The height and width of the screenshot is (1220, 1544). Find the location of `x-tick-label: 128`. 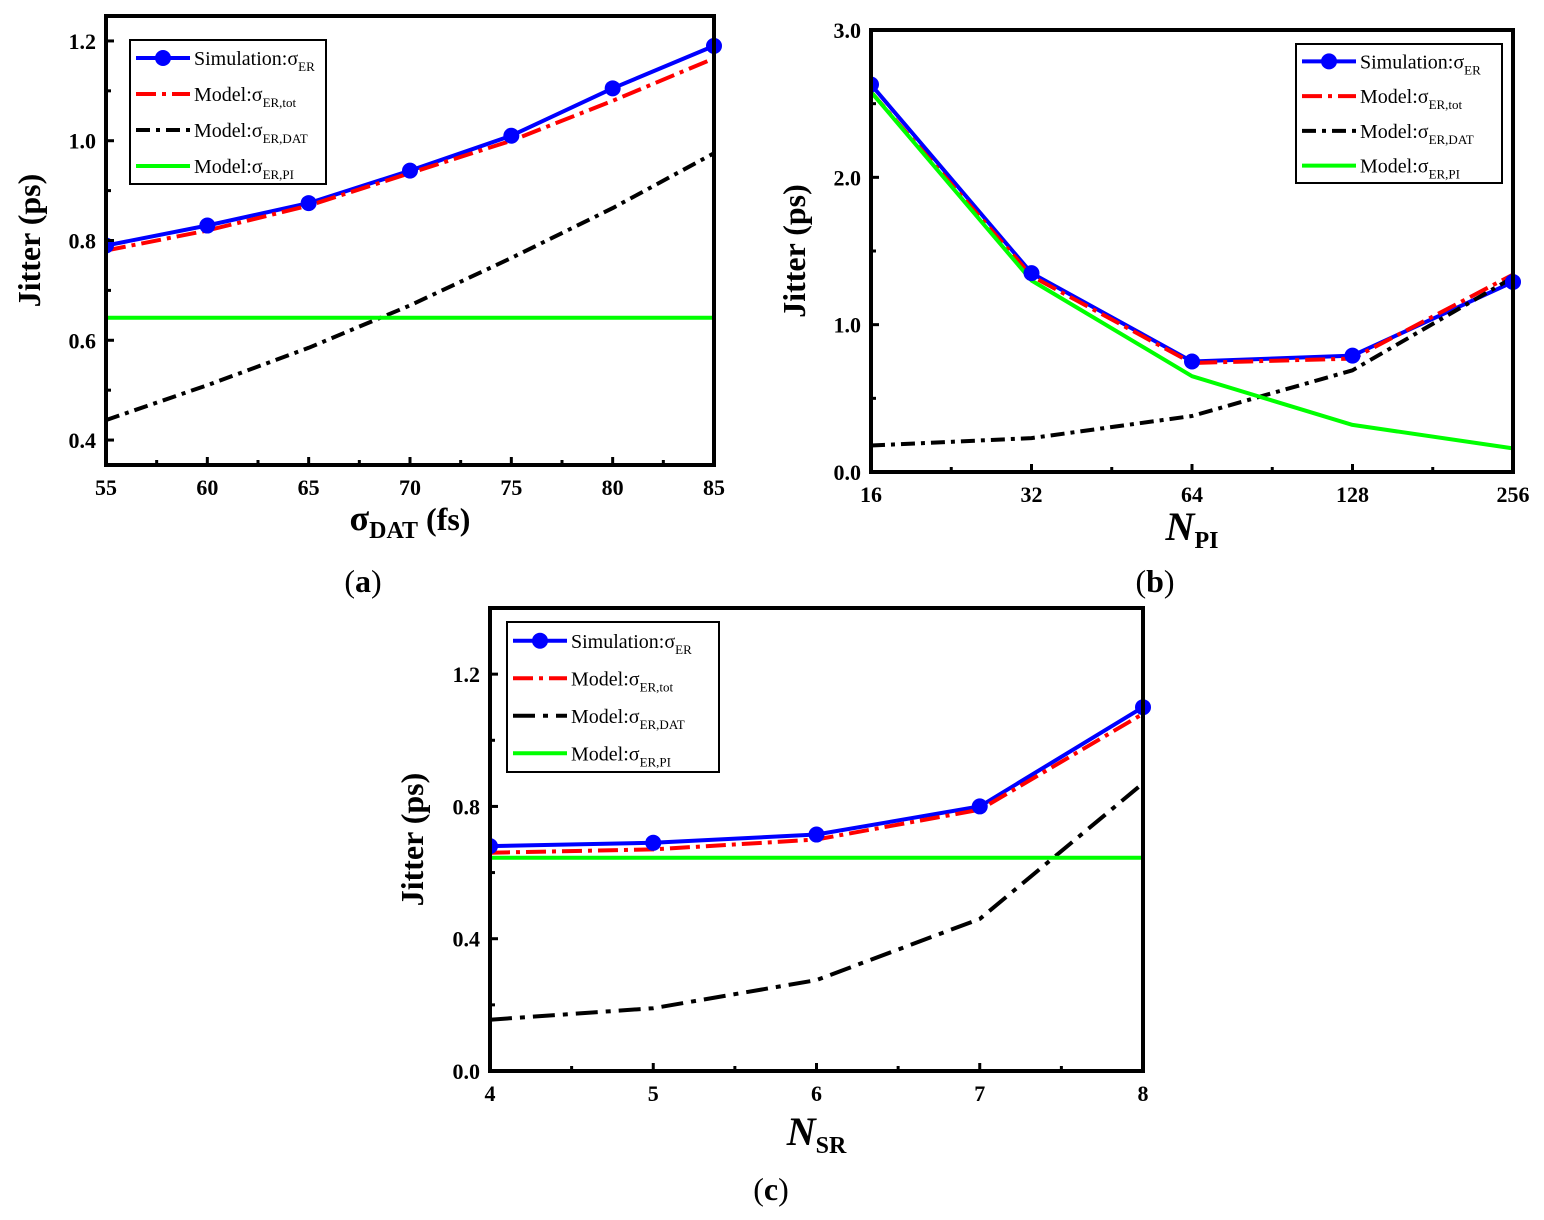

x-tick-label: 128 is located at coordinates (1352, 494).